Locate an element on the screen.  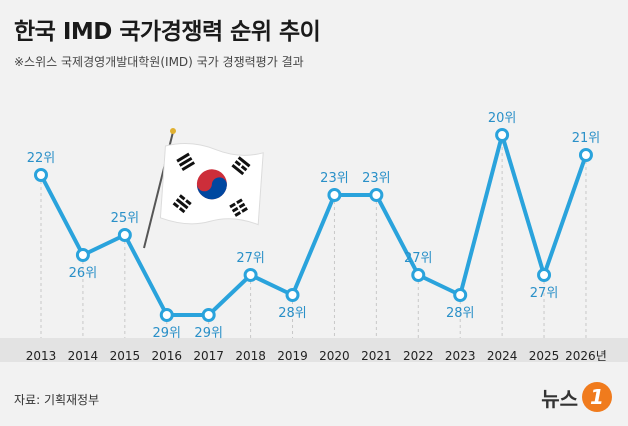
data-label: 21위 is located at coordinates (586, 138).